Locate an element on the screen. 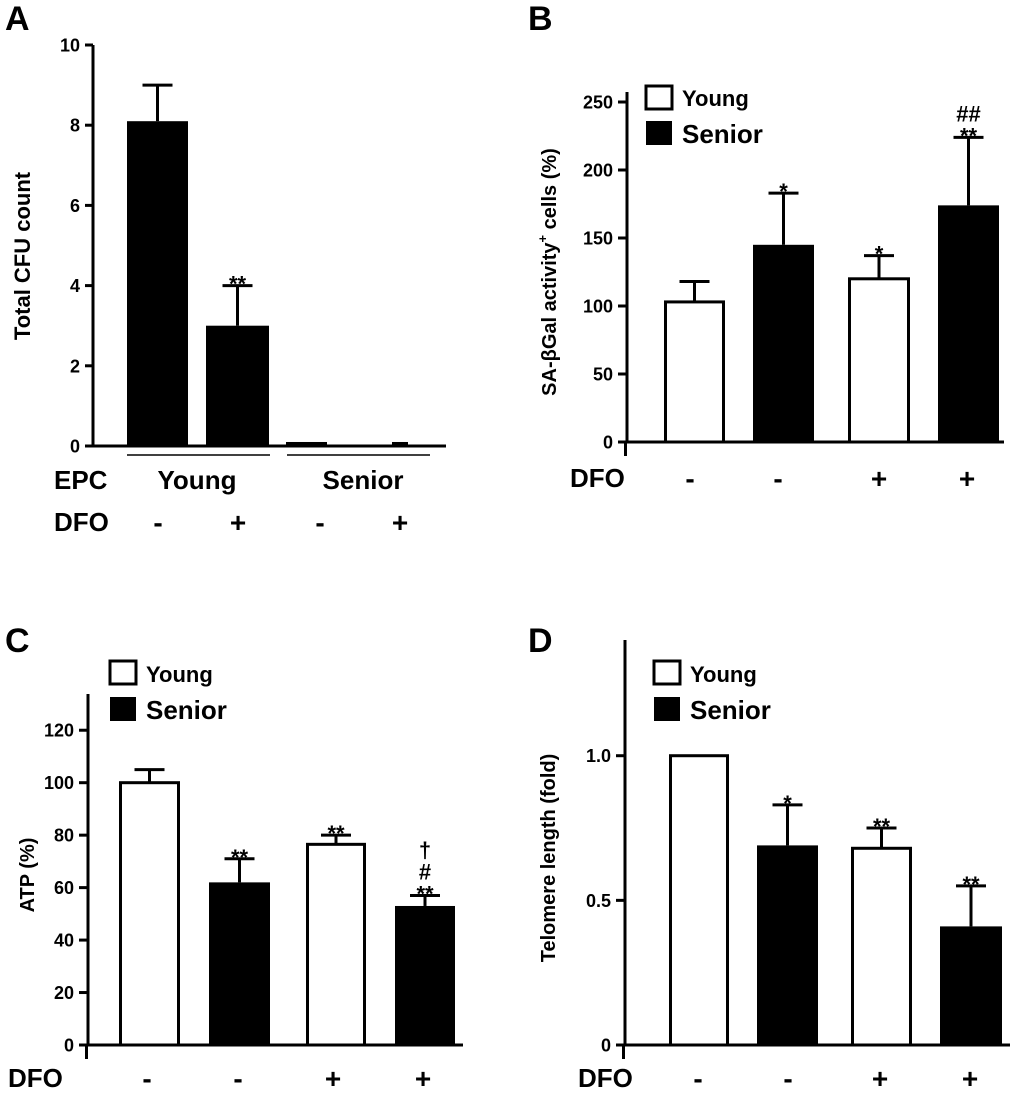  panel-d-legend-senior-swatch is located at coordinates (667, 709).